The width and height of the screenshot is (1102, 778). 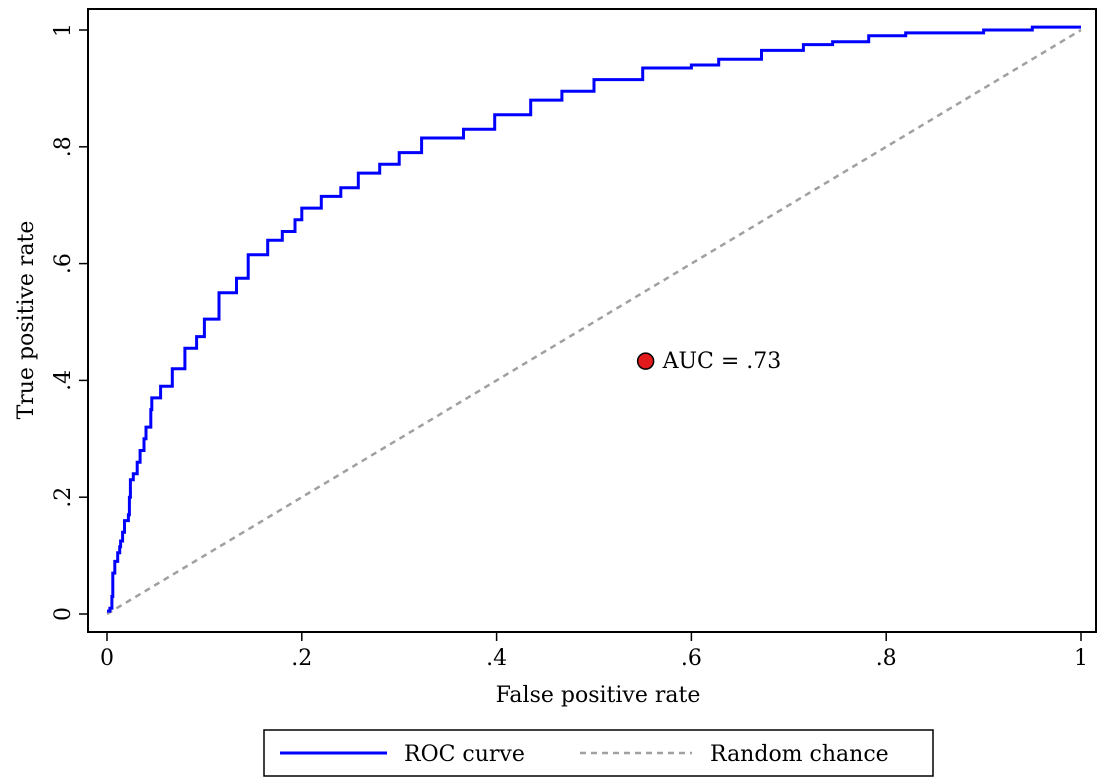 What do you see at coordinates (691, 658) in the screenshot?
I see `x-tick-label: .6` at bounding box center [691, 658].